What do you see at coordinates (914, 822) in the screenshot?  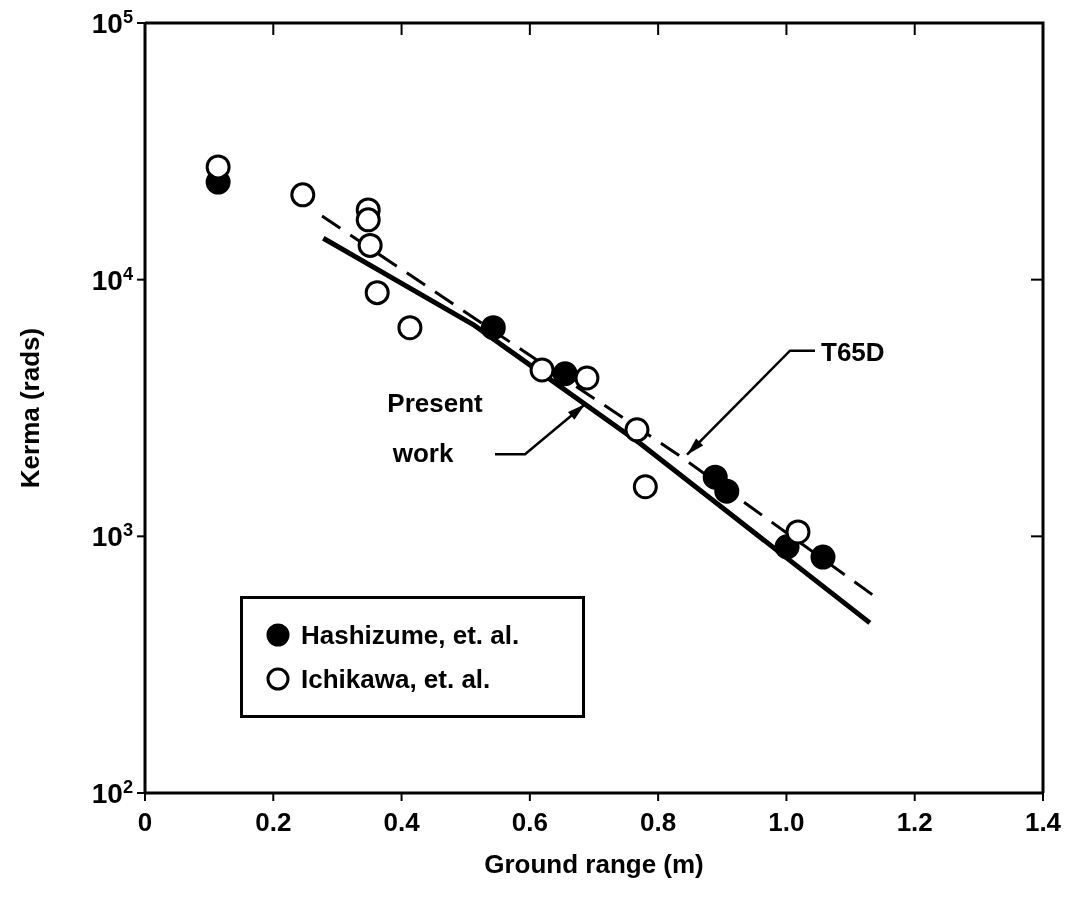 I see `x-tick-label: 1.2` at bounding box center [914, 822].